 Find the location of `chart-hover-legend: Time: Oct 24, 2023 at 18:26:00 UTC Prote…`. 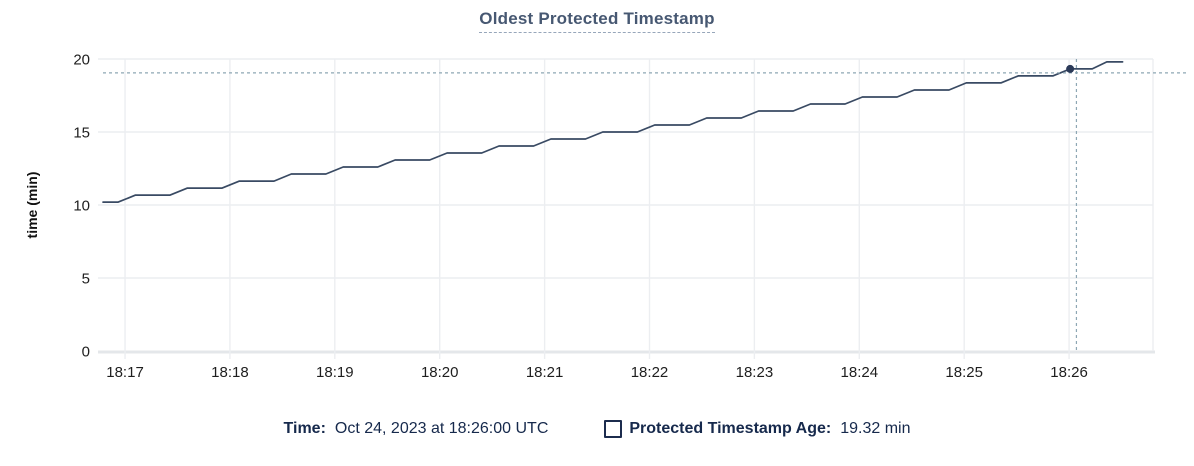

chart-hover-legend: Time: Oct 24, 2023 at 18:26:00 UTC Prote… is located at coordinates (597, 429).